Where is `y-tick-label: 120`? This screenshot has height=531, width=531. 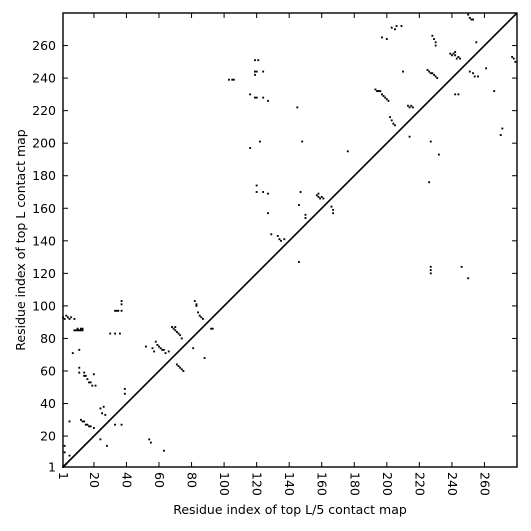 y-tick-label: 120 is located at coordinates (44, 273).